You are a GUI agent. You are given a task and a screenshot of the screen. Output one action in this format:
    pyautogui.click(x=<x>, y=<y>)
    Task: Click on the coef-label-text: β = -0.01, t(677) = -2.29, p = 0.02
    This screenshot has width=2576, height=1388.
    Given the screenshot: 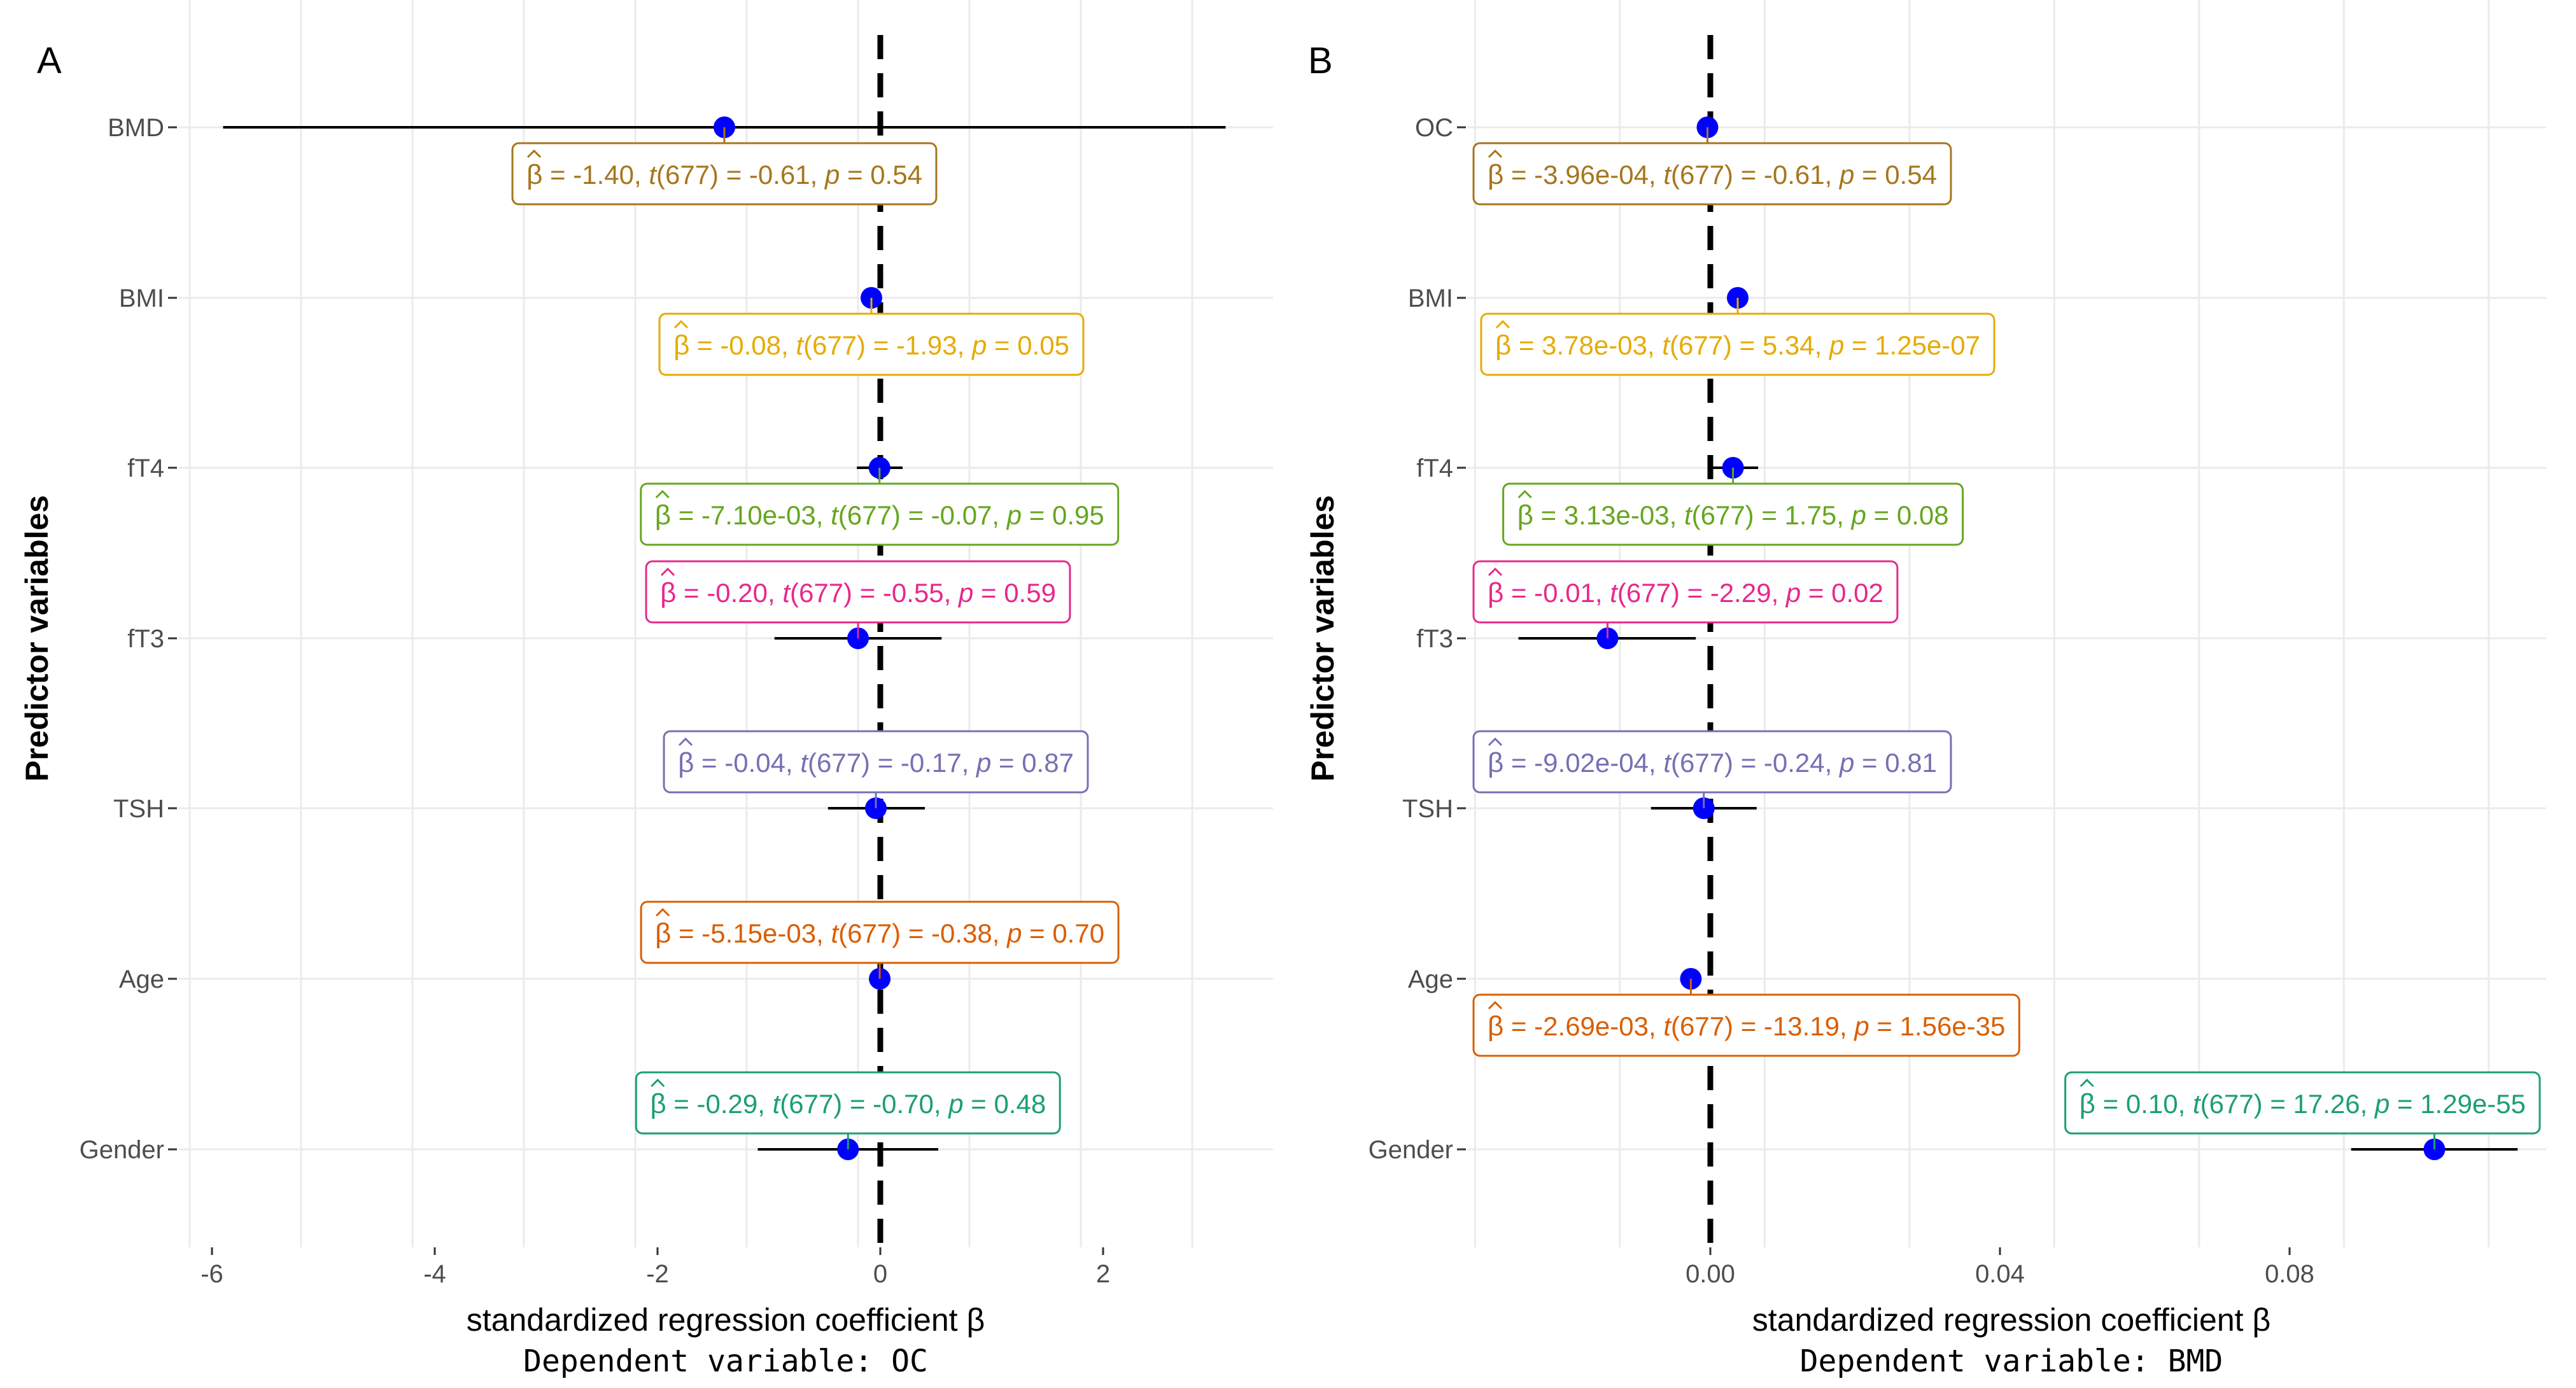 What is the action you would take?
    pyautogui.click(x=1686, y=592)
    